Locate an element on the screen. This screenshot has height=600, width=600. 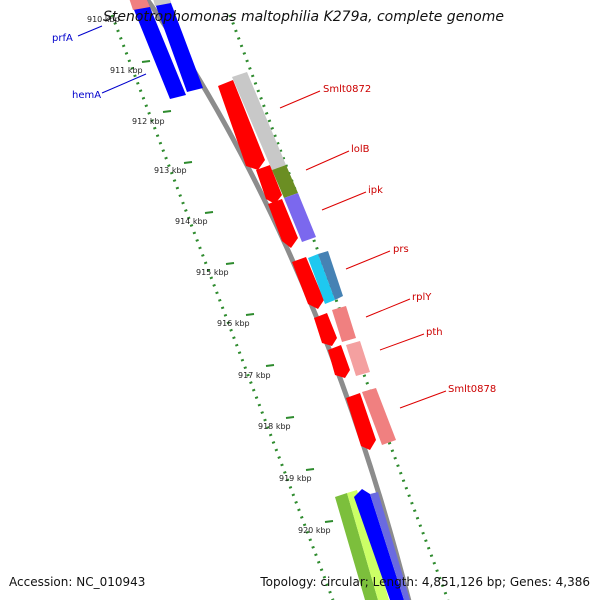
scale-label: 910 kbp is located at coordinates (103, 19).